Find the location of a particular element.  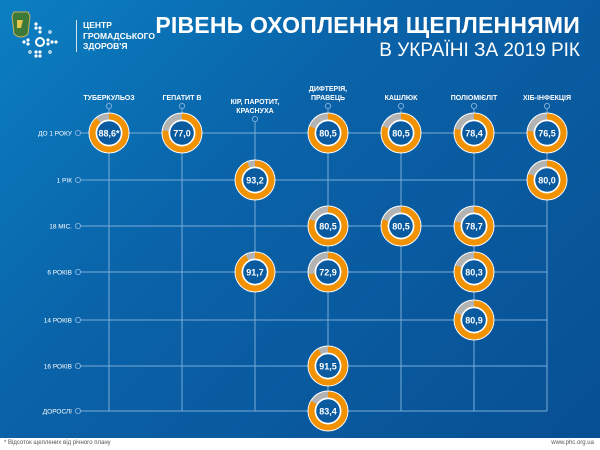

org-line: ЗДОРОВ'Я is located at coordinates (105, 46).